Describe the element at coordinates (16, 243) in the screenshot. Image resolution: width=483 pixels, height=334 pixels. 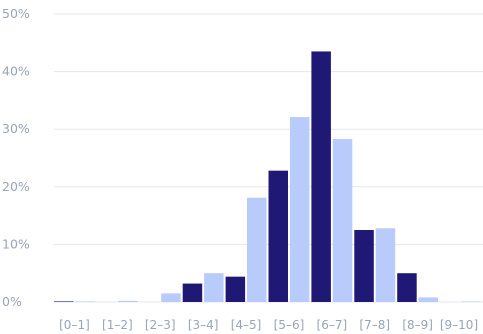
I see `y-tick-label: 10%` at that location.